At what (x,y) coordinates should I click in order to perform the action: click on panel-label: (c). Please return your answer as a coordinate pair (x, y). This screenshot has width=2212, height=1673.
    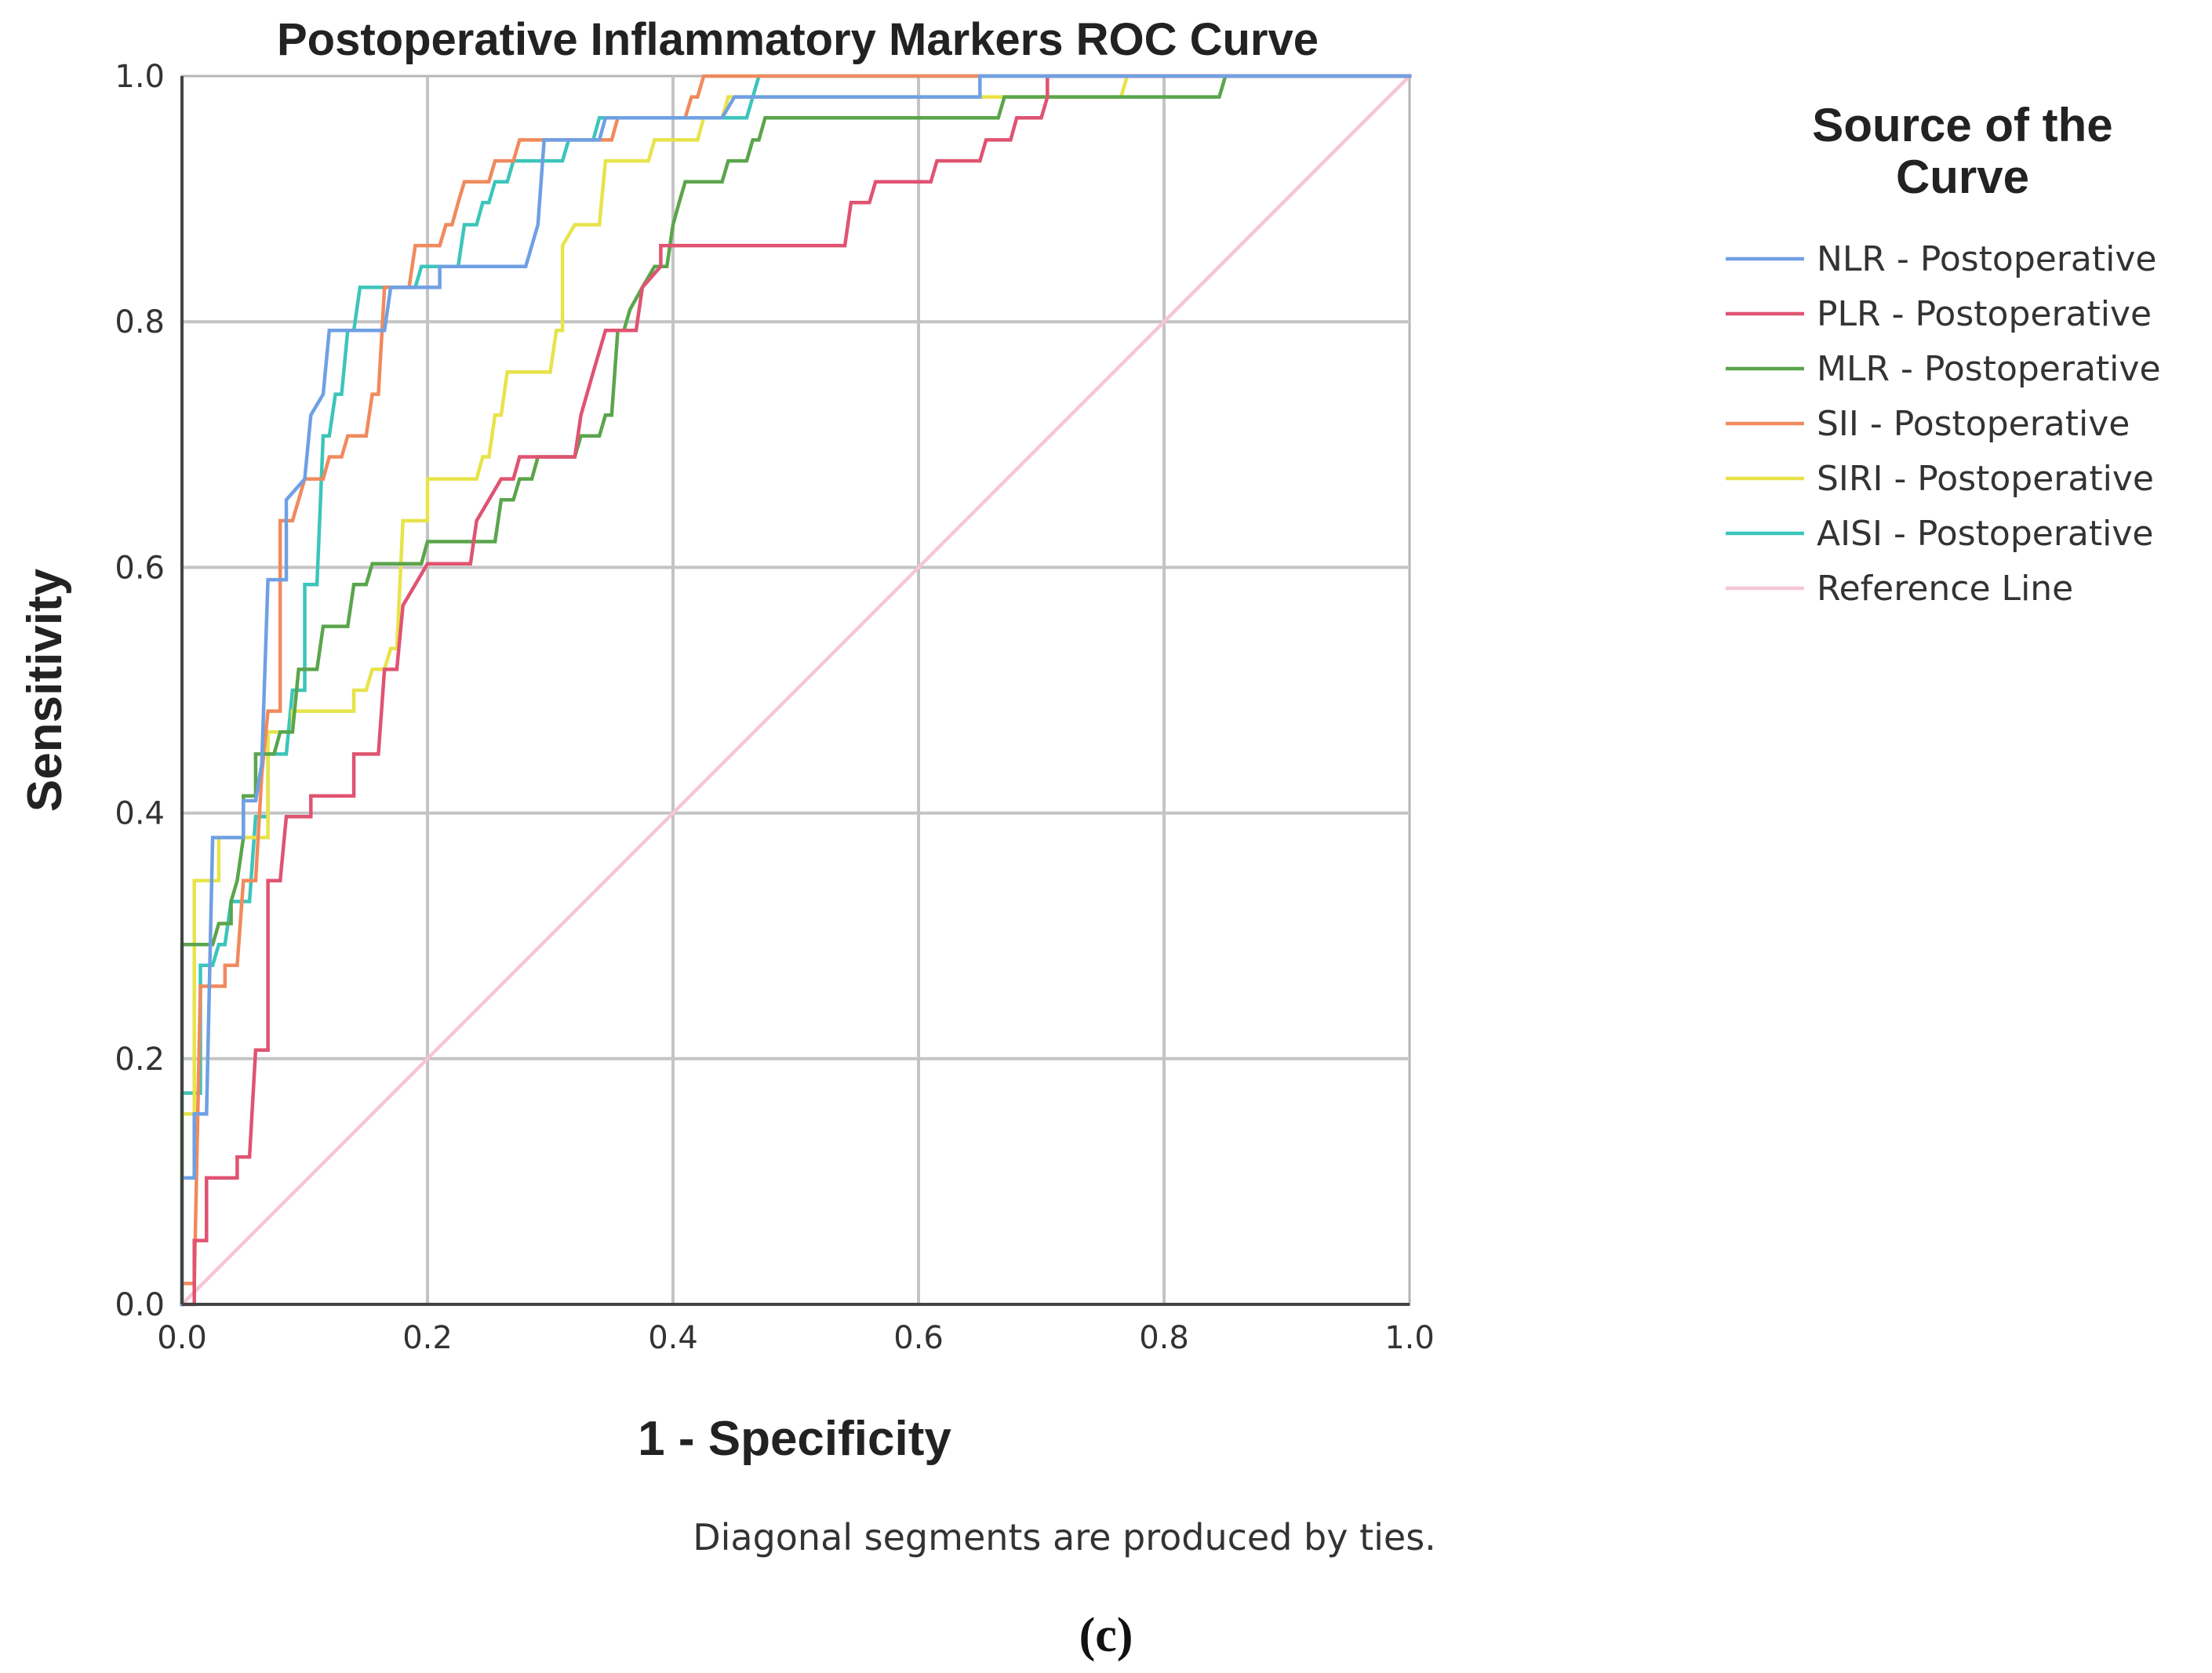
    Looking at the image, I should click on (1106, 1635).